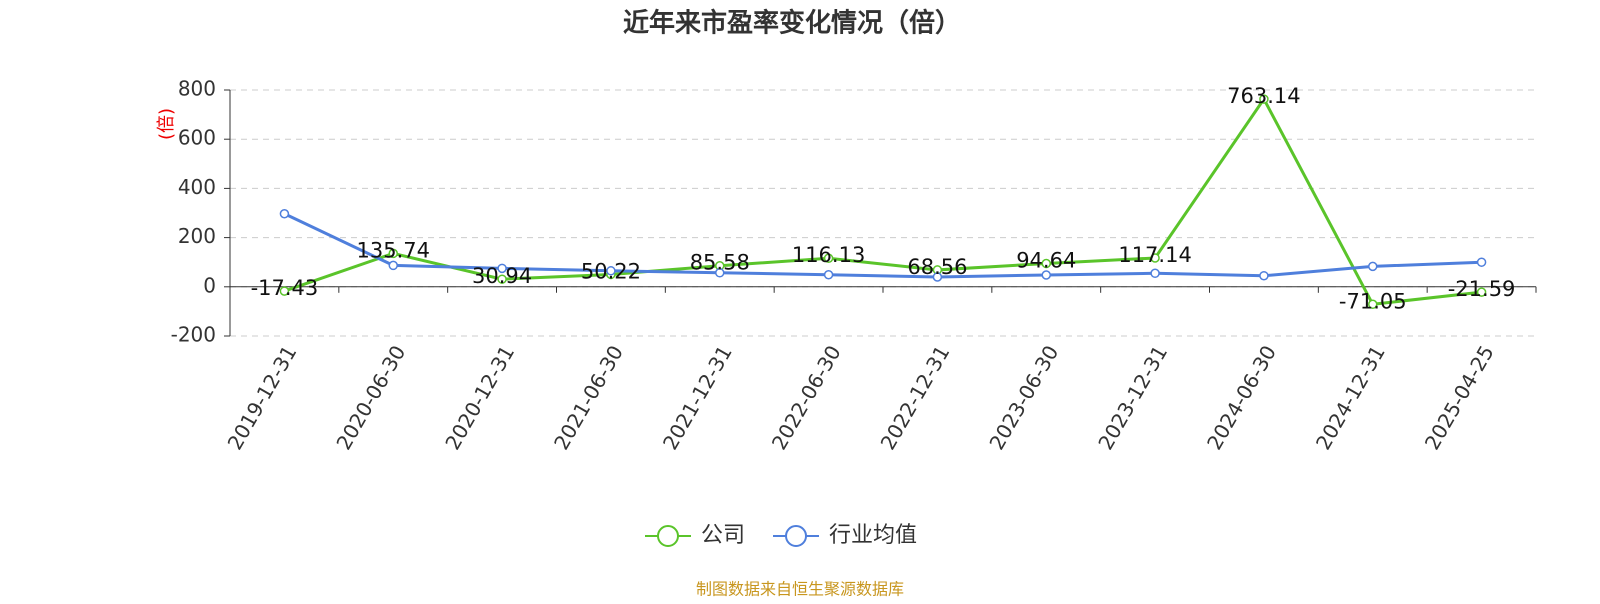 This screenshot has height=604, width=1600. I want to click on source-note: 制图数据来自恒生聚源数据库, so click(800, 589).